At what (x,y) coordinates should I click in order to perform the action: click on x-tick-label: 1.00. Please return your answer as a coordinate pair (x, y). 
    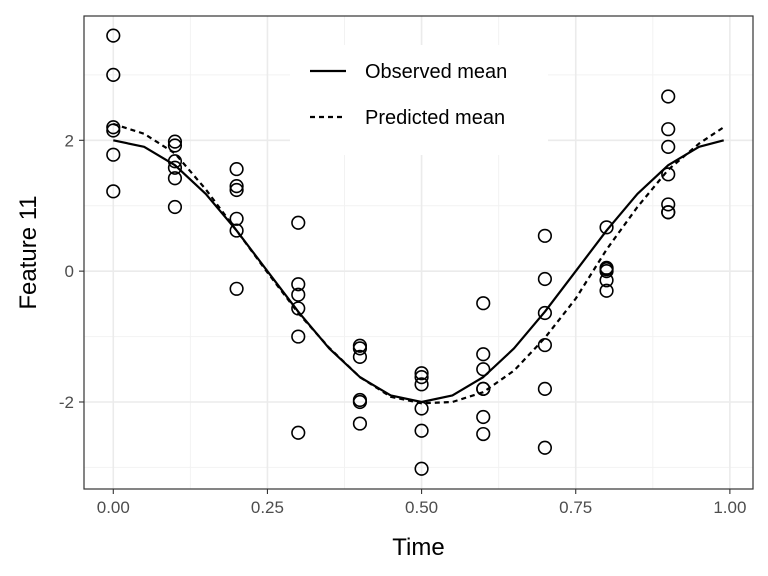
    Looking at the image, I should click on (729, 507).